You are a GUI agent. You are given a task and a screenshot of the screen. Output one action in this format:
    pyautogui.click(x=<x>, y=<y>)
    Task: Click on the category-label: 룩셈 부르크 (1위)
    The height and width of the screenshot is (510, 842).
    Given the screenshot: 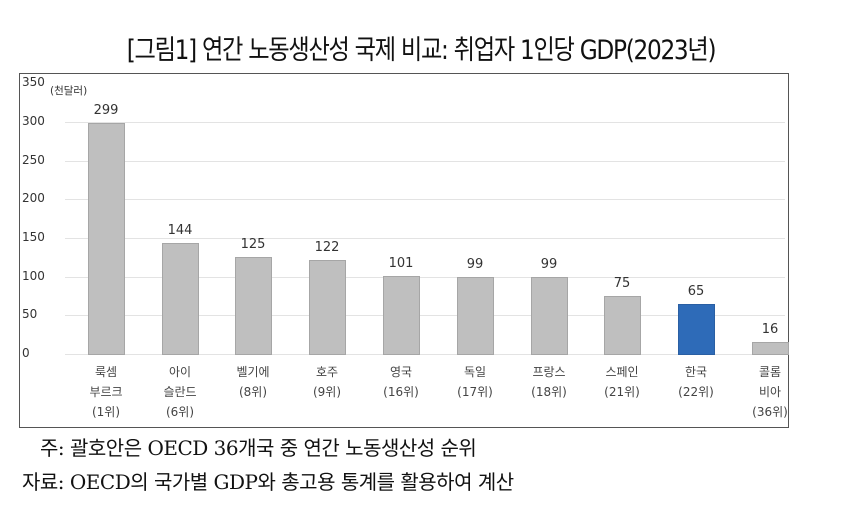 What is the action you would take?
    pyautogui.click(x=106, y=392)
    